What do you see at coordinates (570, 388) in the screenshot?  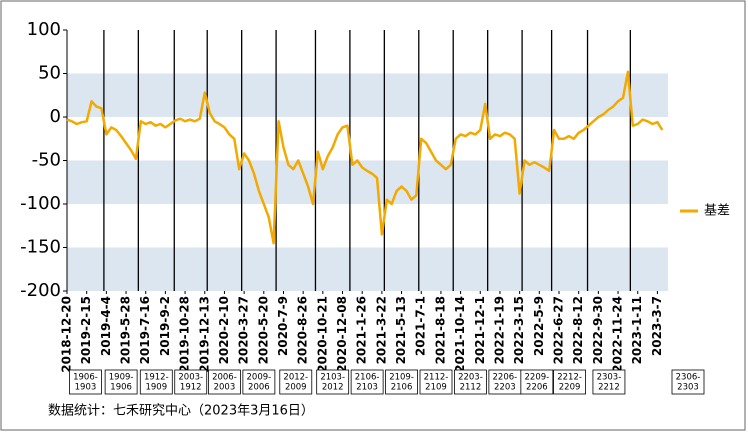 I see `contract-label: 2209` at bounding box center [570, 388].